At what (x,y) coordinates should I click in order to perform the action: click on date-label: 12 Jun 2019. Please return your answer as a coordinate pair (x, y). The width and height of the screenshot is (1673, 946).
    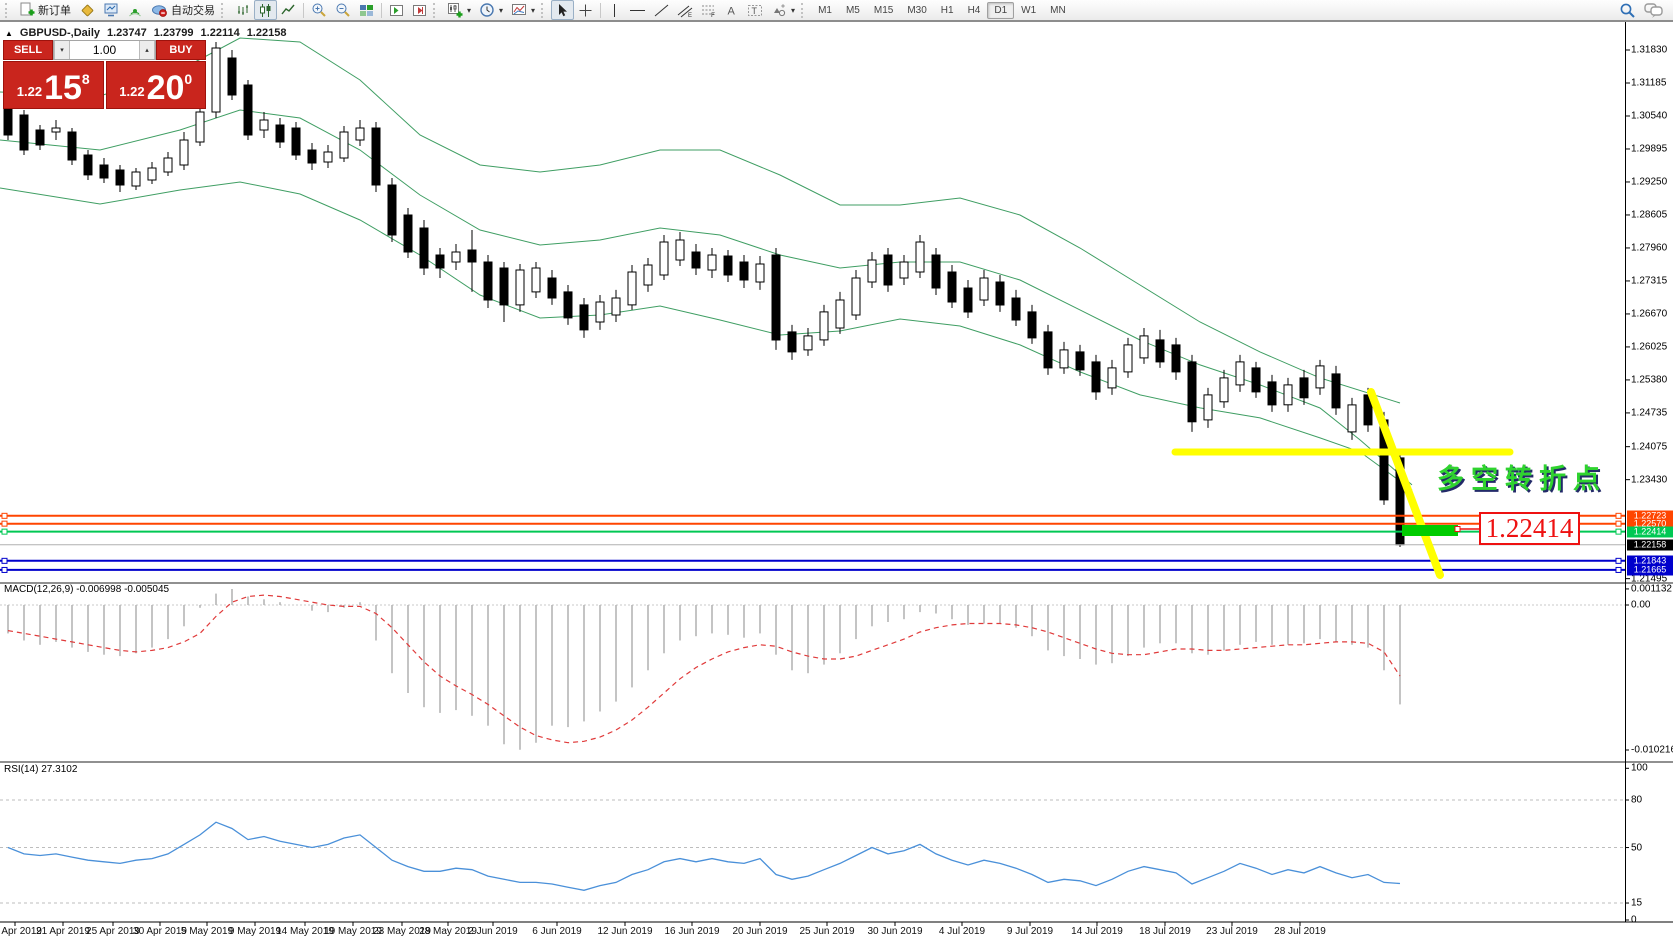
    Looking at the image, I should click on (625, 931).